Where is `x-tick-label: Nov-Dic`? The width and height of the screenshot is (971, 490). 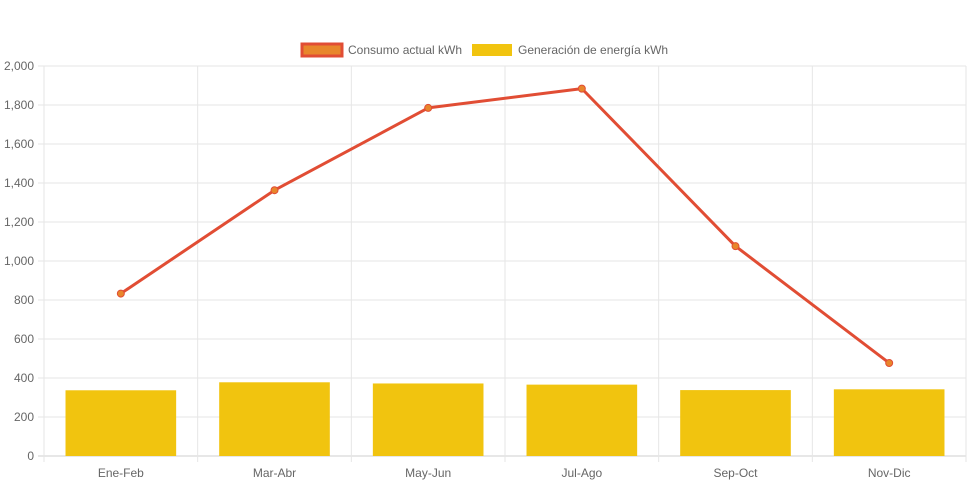
x-tick-label: Nov-Dic is located at coordinates (889, 473).